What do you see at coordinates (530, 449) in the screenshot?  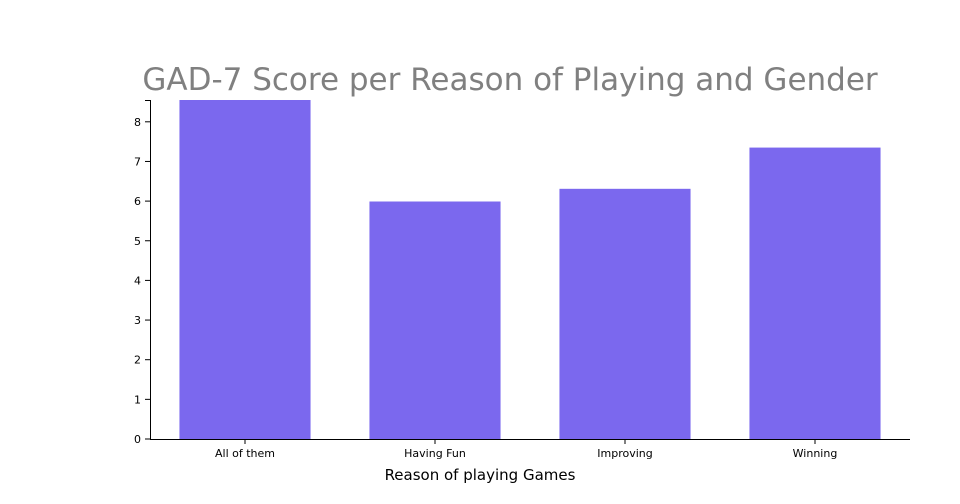 I see `x-axis: All of them Having Fun Improving Winning` at bounding box center [530, 449].